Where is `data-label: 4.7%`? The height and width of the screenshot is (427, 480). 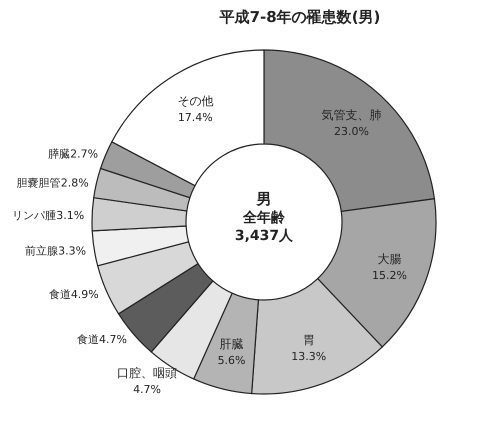 data-label: 4.7% is located at coordinates (147, 389).